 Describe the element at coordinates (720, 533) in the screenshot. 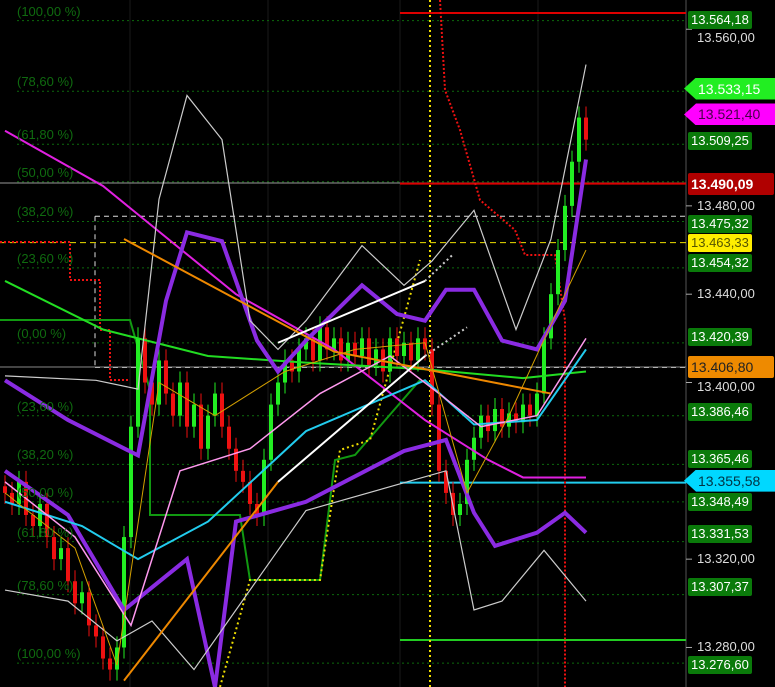

I see `price-tag: 13.331,53` at that location.